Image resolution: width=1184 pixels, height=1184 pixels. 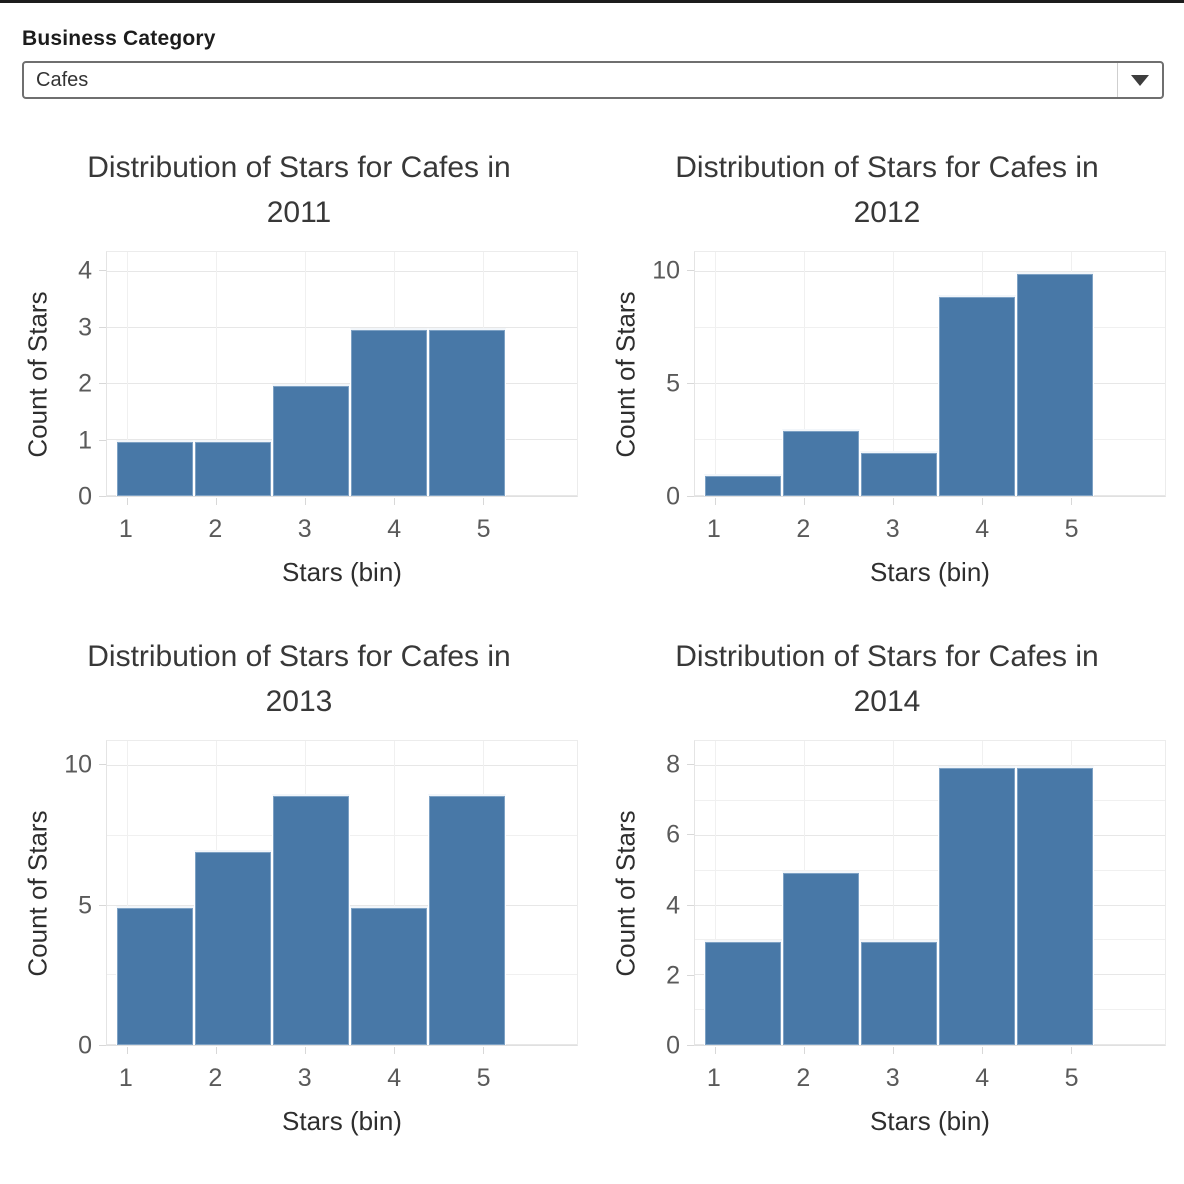 I want to click on y-tick-label: 5, so click(x=85, y=905).